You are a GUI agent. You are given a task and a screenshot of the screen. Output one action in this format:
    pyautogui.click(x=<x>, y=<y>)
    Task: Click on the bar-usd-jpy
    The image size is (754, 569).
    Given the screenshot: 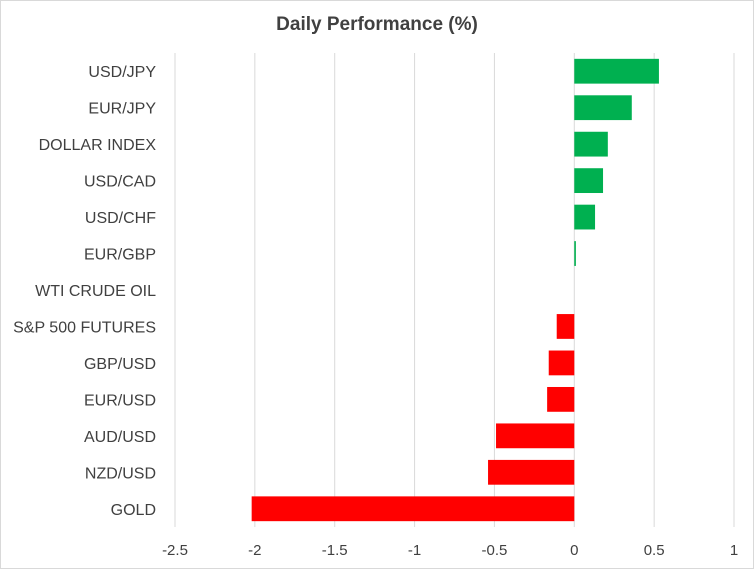 What is the action you would take?
    pyautogui.click(x=616, y=71)
    